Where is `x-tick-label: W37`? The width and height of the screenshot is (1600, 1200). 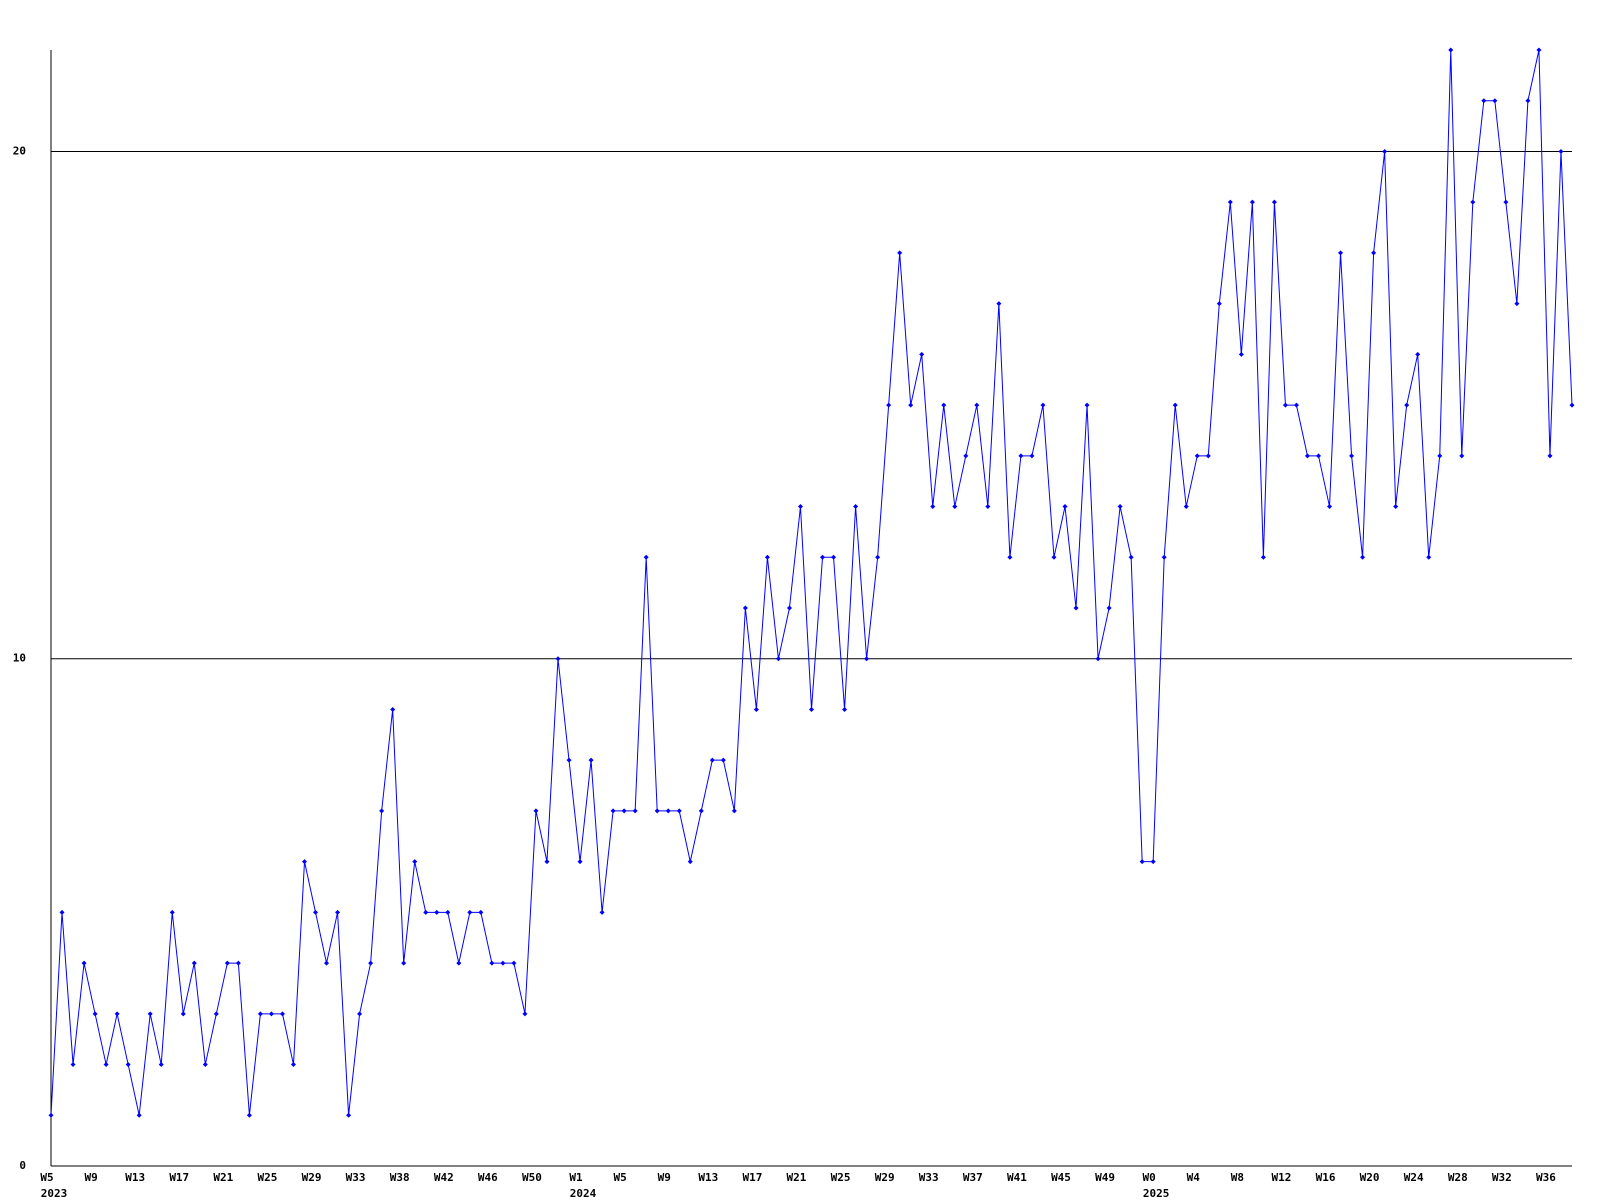
x-tick-label: W37 is located at coordinates (973, 1177).